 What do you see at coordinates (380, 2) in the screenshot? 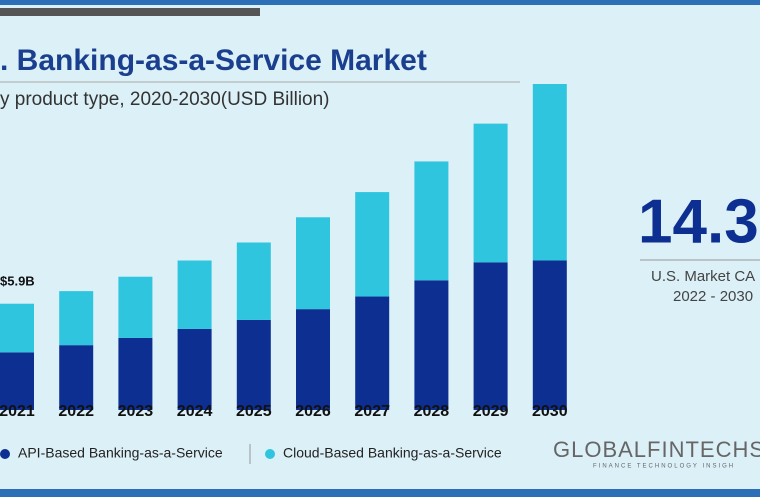
I see `top-band` at bounding box center [380, 2].